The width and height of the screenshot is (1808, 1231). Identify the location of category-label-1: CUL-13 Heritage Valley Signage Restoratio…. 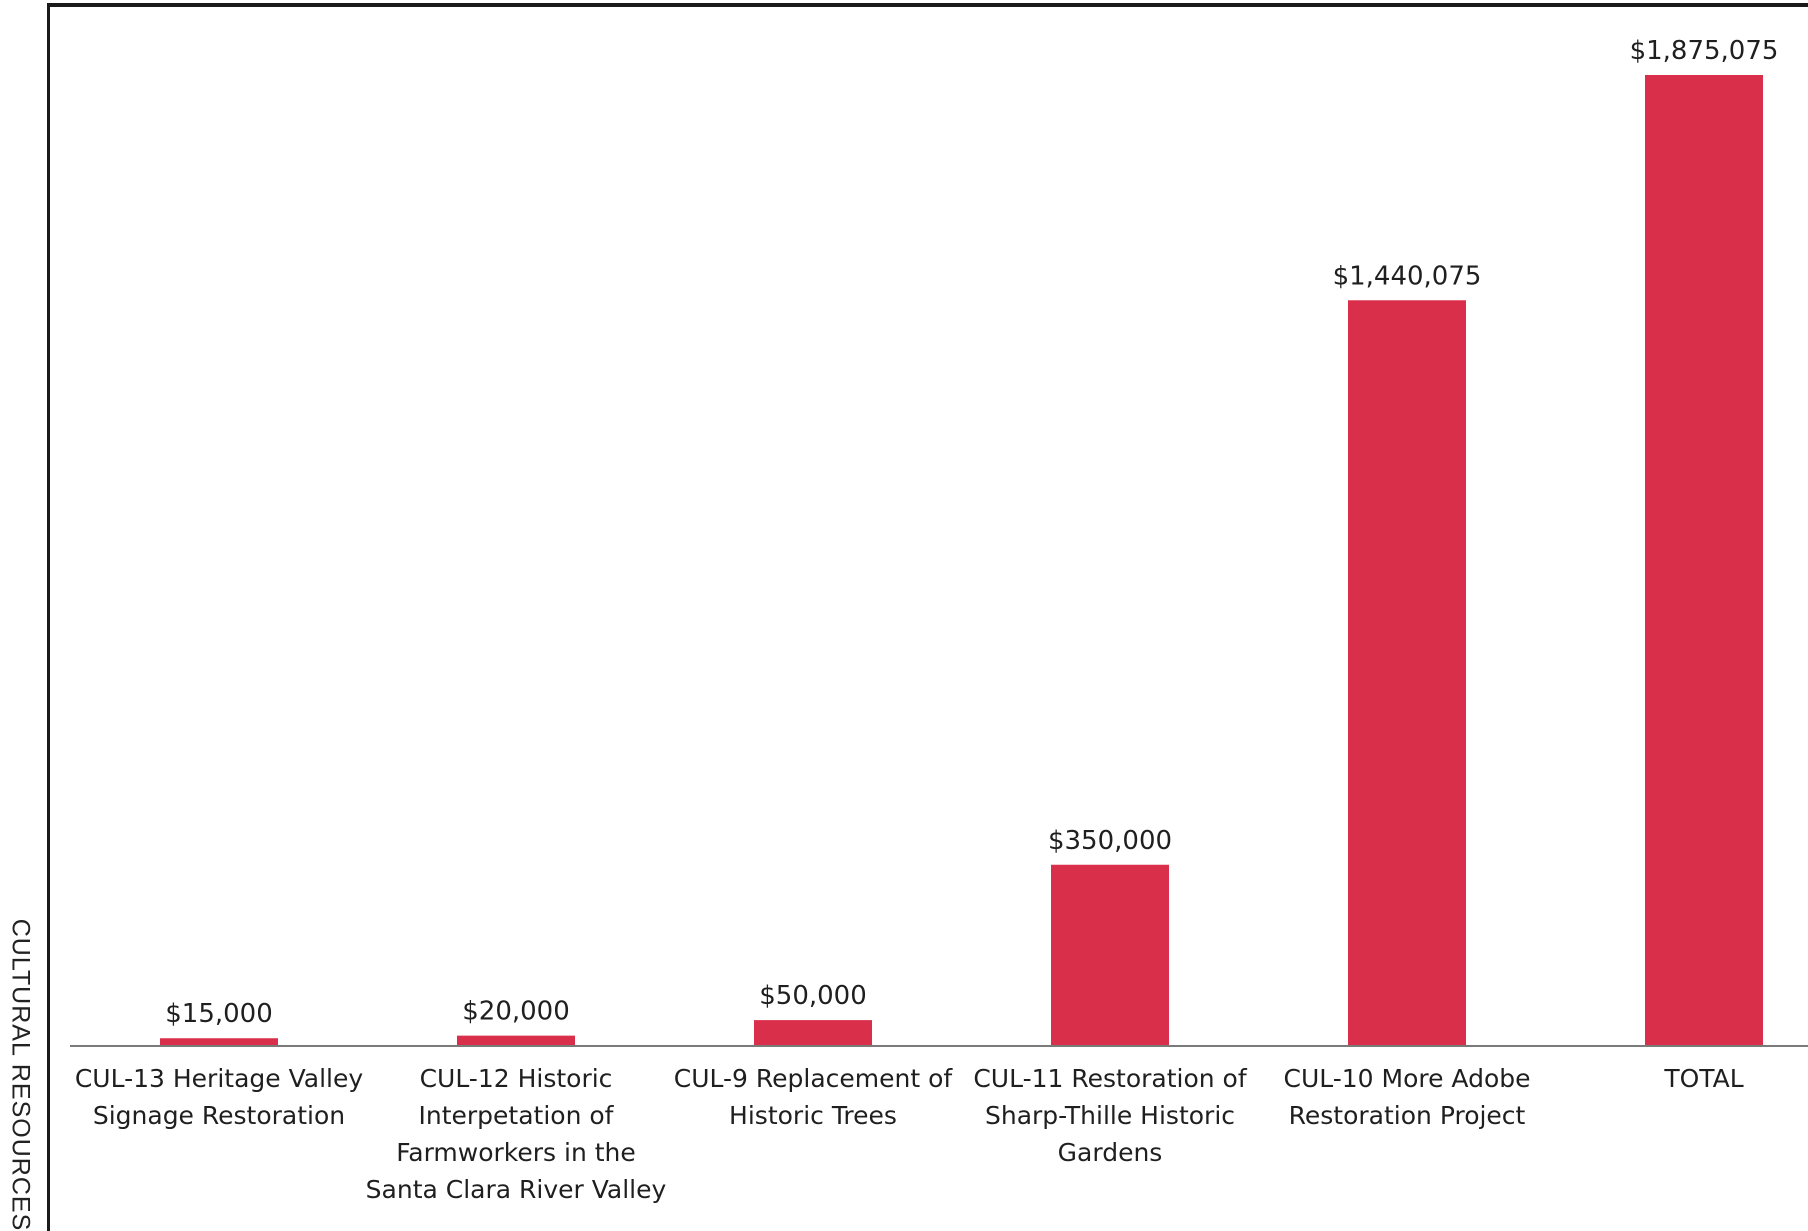
(219, 1097).